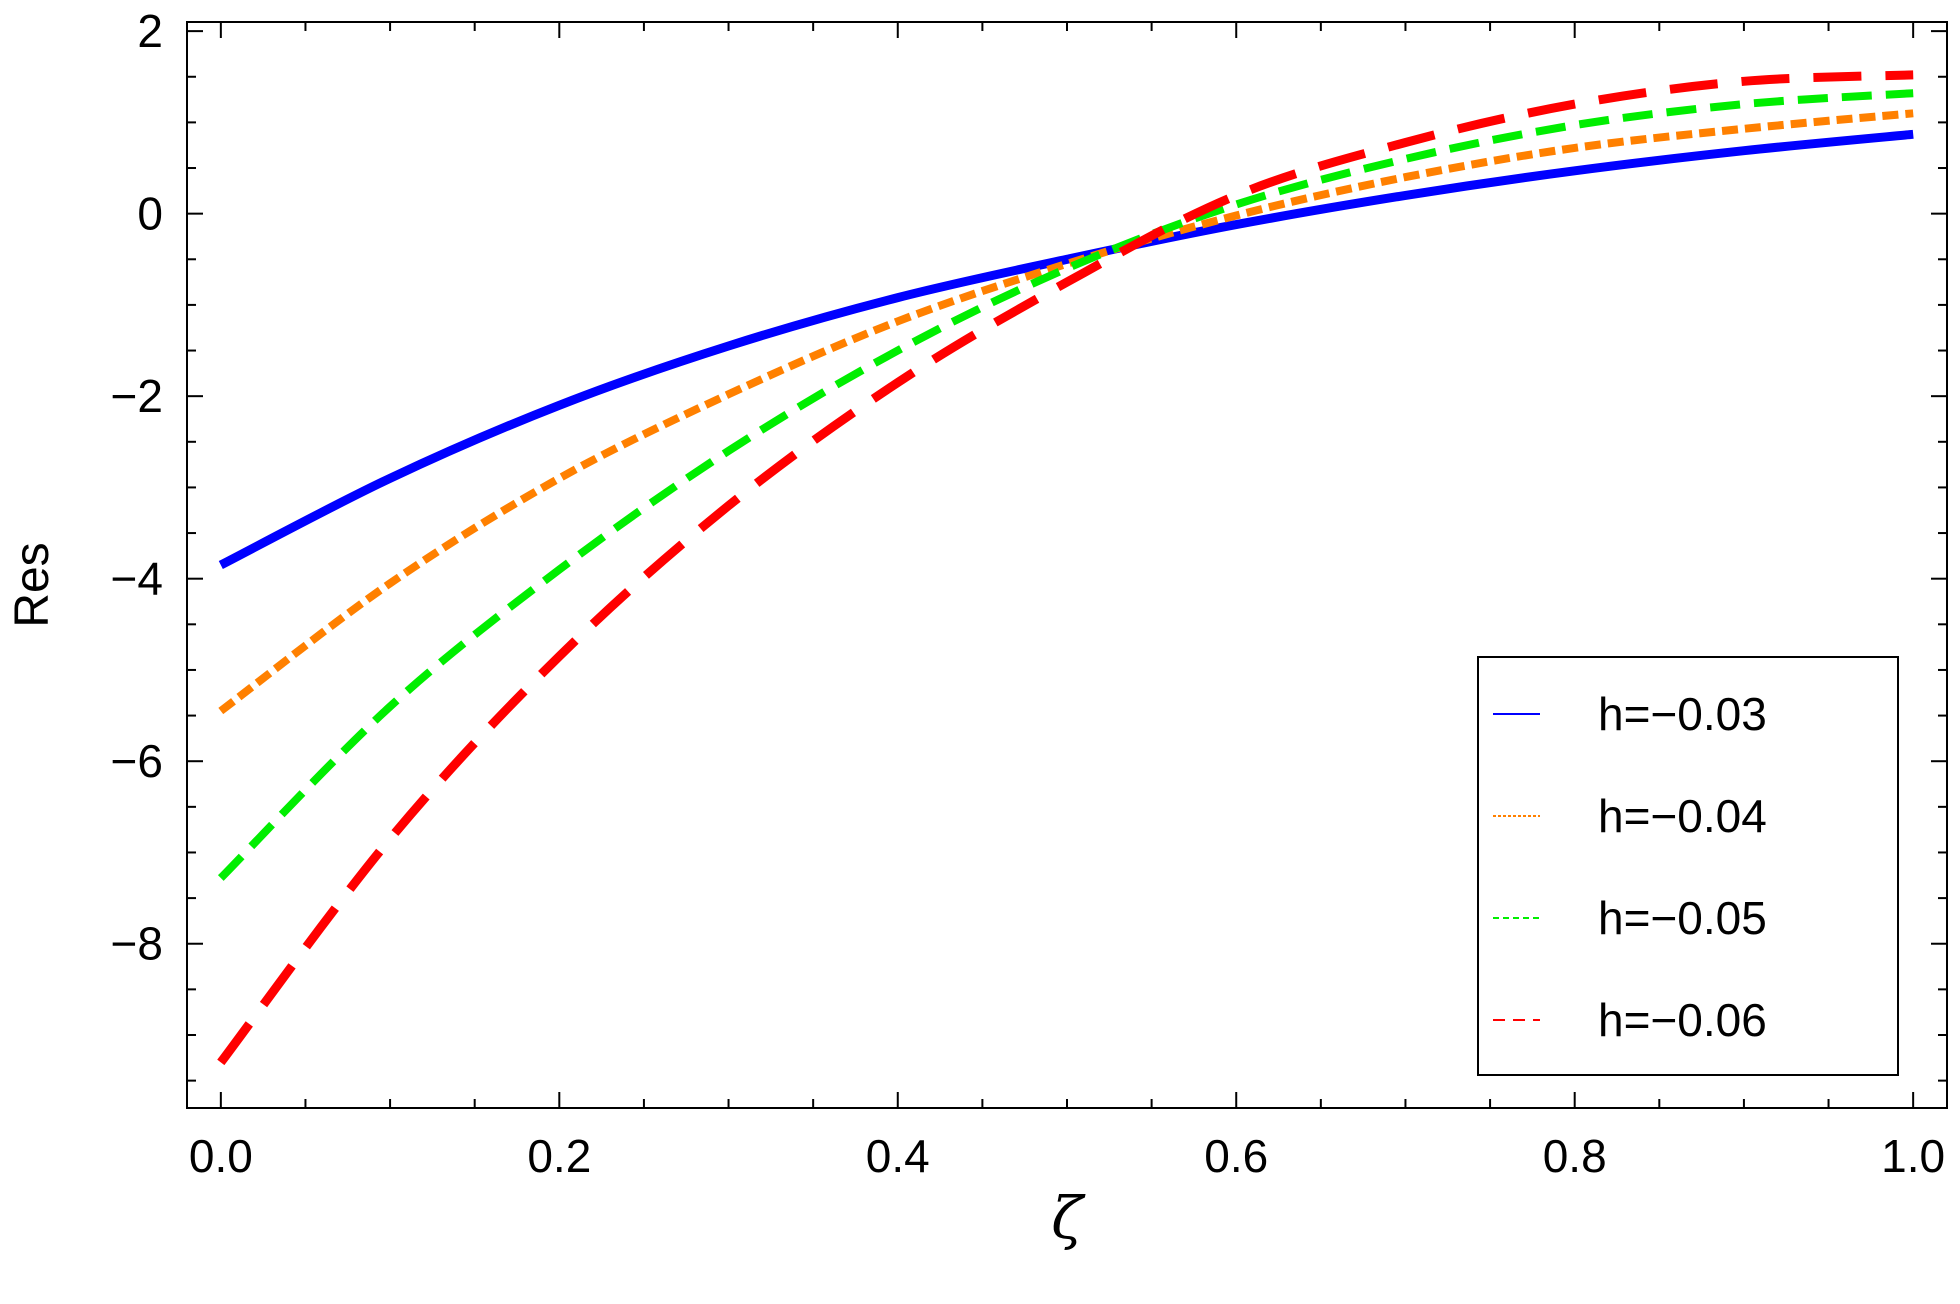 The image size is (1960, 1304). I want to click on y-tick-label: 2, so click(150, 31).